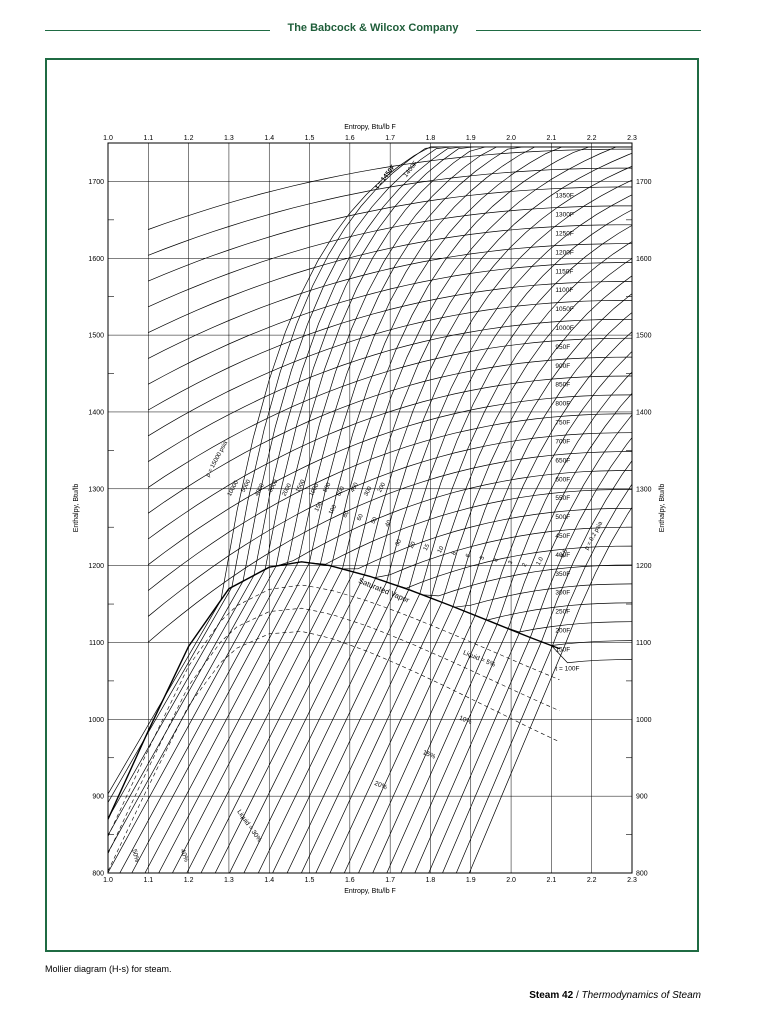  What do you see at coordinates (562, 404) in the screenshot?
I see `temperature-label: 800F` at bounding box center [562, 404].